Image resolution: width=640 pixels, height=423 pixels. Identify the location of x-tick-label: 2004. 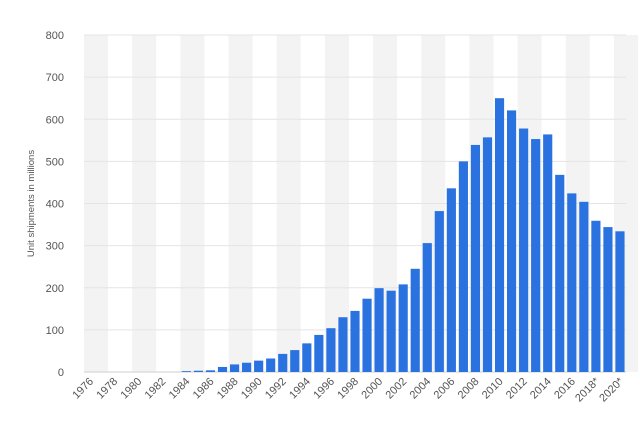
(421, 389).